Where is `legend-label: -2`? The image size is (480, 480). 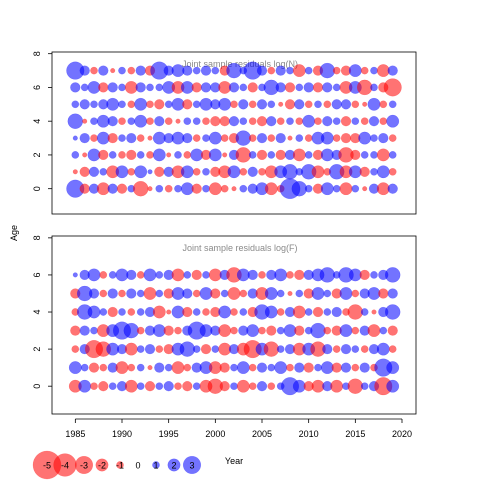
legend-label: -2 is located at coordinates (102, 466).